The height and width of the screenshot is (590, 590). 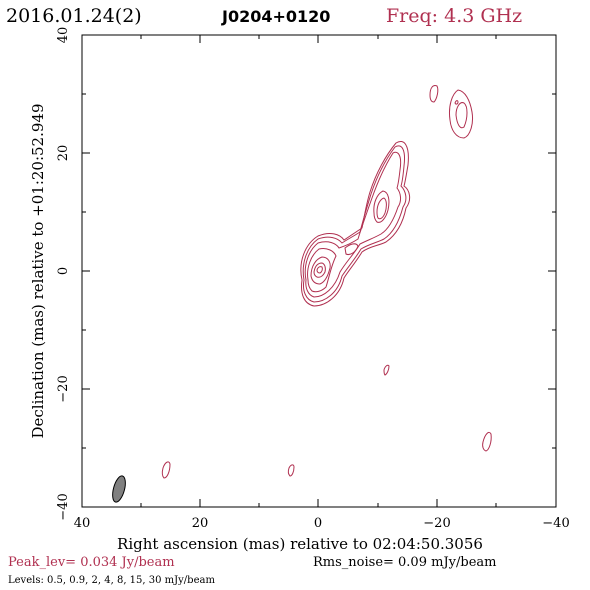 I want to click on y-tick-label: −20, so click(x=63, y=388).